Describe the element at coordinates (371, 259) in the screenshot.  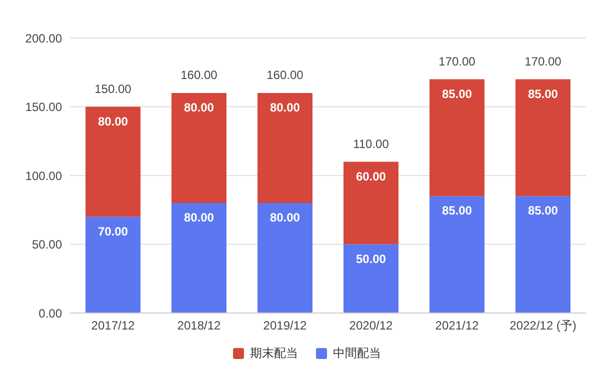
I see `data-label: 50.00` at that location.